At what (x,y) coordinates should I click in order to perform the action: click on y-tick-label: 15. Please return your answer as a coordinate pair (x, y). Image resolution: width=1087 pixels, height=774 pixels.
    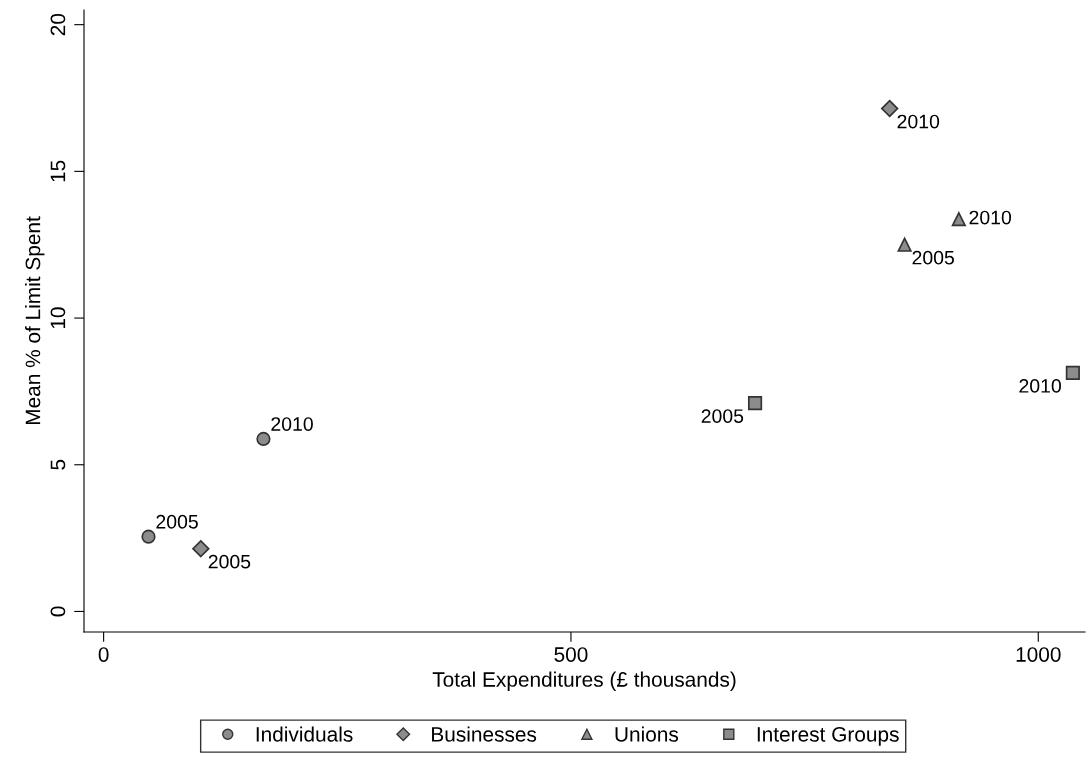
    Looking at the image, I should click on (58, 171).